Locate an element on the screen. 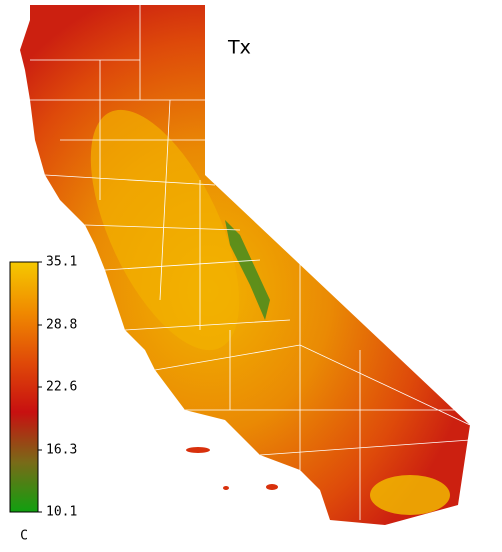 This screenshot has width=502, height=552. colorbar-tick-label: 35.1 is located at coordinates (61, 262).